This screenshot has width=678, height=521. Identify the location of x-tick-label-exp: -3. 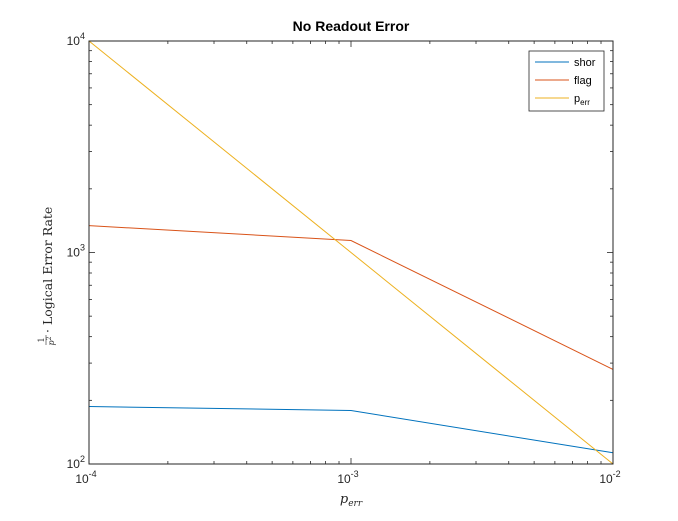
(355, 474).